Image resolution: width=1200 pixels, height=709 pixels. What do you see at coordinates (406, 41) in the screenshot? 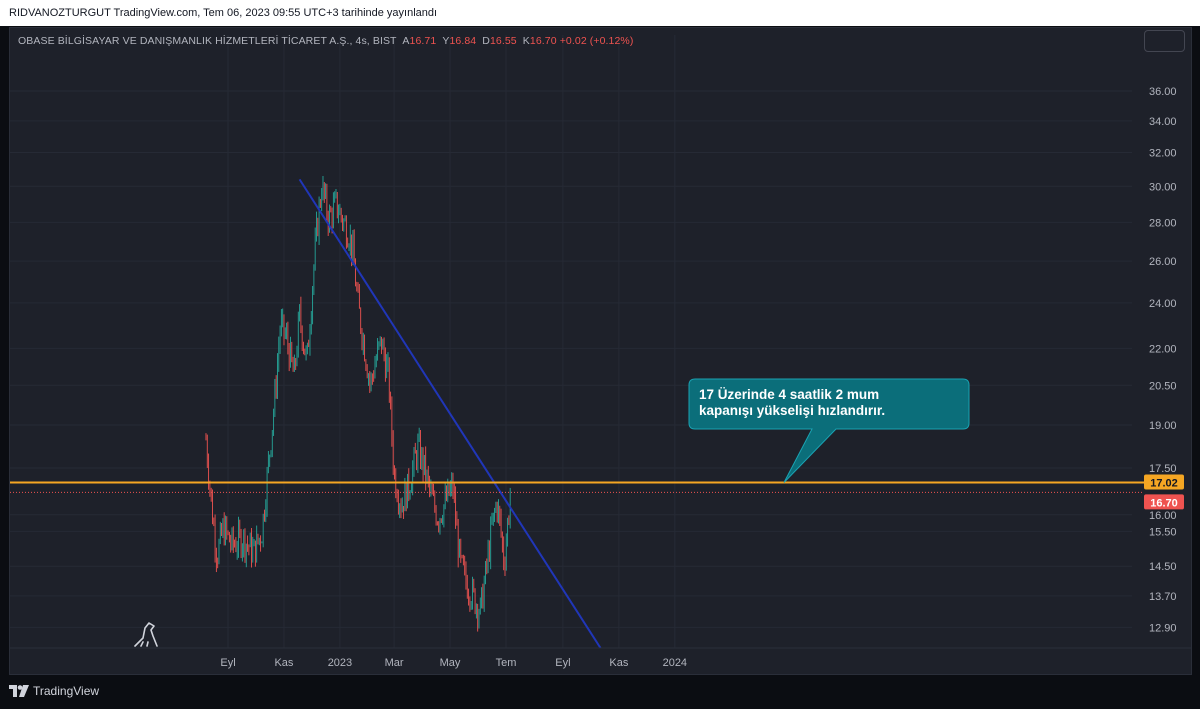
I see `open-label: A` at bounding box center [406, 41].